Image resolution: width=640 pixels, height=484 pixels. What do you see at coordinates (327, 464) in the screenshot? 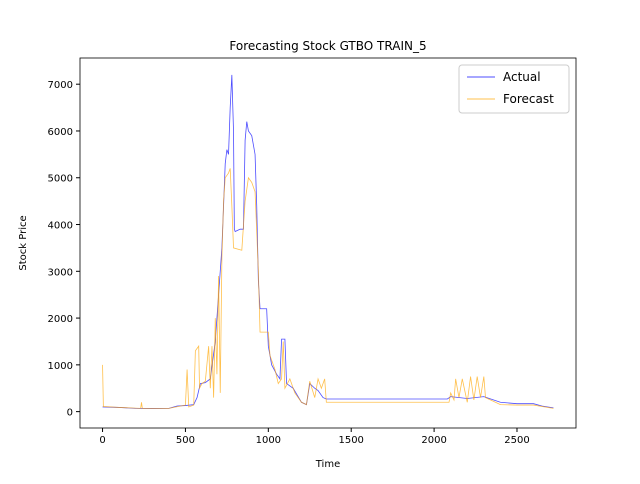
I see `x-axis-label: Time` at bounding box center [327, 464].